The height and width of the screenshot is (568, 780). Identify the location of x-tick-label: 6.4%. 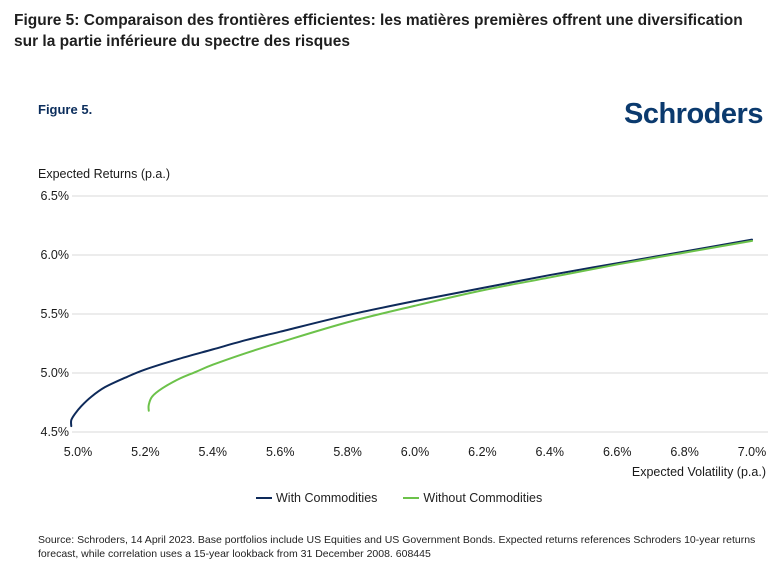
(550, 452).